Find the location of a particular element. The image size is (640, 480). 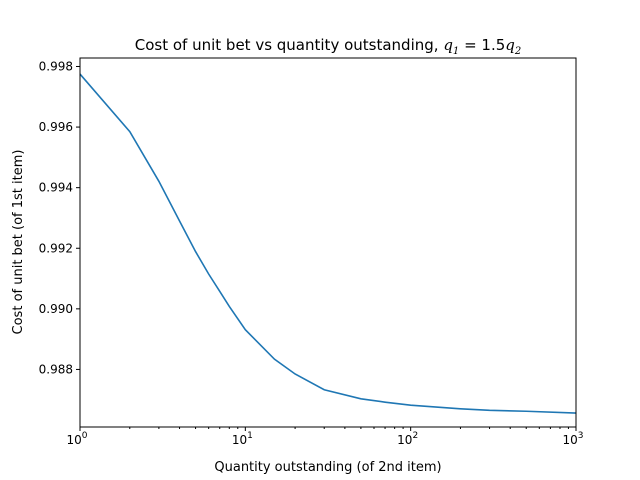

chart-title-q2: q is located at coordinates (510, 45).